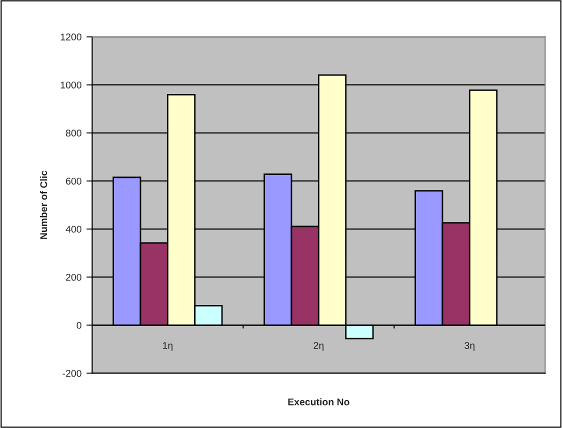 Image resolution: width=562 pixels, height=428 pixels. Describe the element at coordinates (74, 277) in the screenshot. I see `y-tick-label: 200` at that location.